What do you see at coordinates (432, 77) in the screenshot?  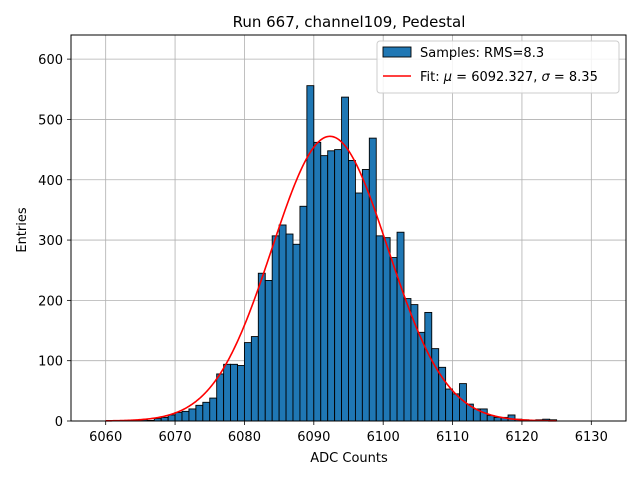 I see `legend-fit-prefix: Fit:` at bounding box center [432, 77].